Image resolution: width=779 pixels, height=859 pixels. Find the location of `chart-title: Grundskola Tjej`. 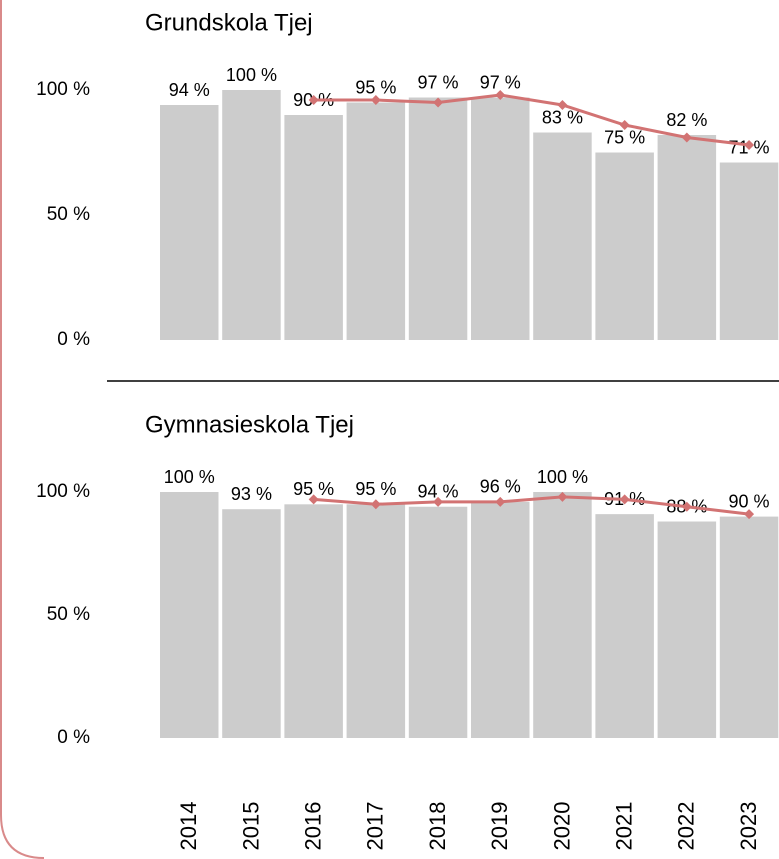

chart-title: Grundskola Tjej is located at coordinates (229, 22).